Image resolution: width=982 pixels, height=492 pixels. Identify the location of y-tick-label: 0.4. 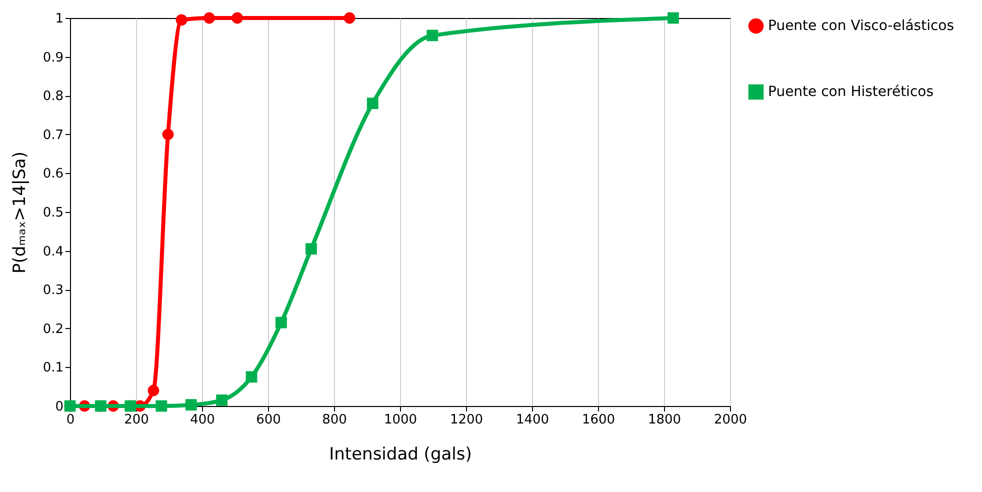
(53, 252).